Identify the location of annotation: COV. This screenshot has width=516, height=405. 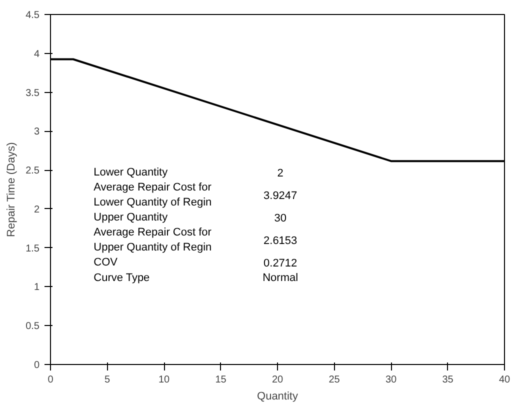
(106, 262).